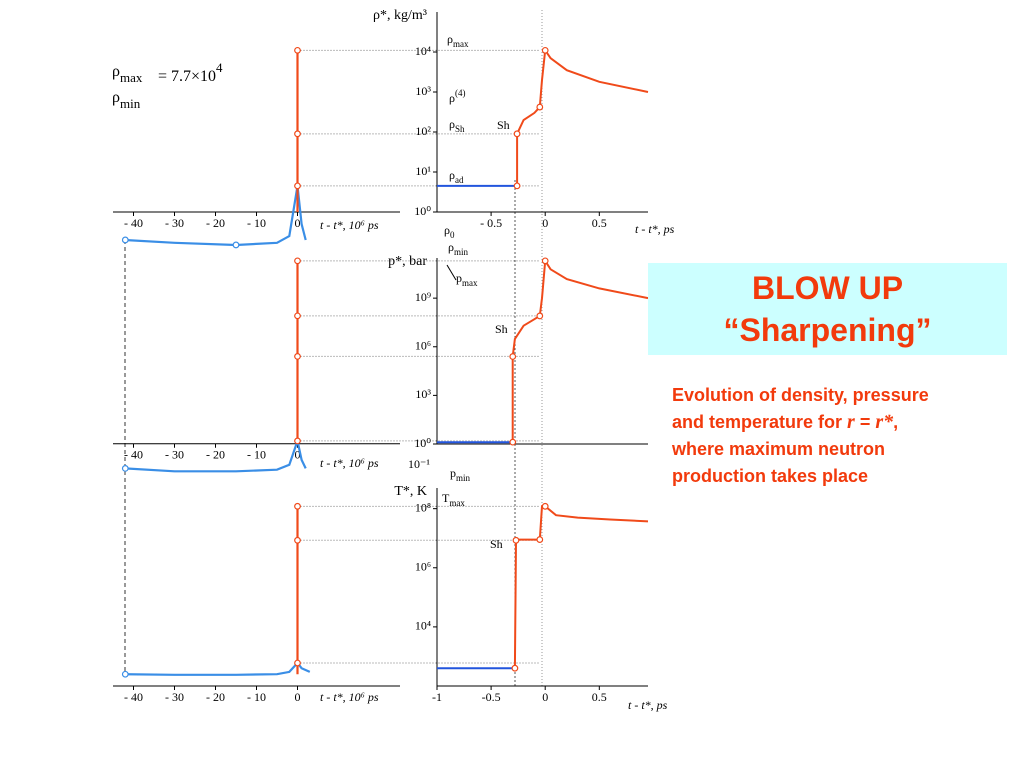 Image resolution: width=1024 pixels, height=768 pixels. What do you see at coordinates (410, 491) in the screenshot?
I see `y-axis-label: T*, K` at bounding box center [410, 491].